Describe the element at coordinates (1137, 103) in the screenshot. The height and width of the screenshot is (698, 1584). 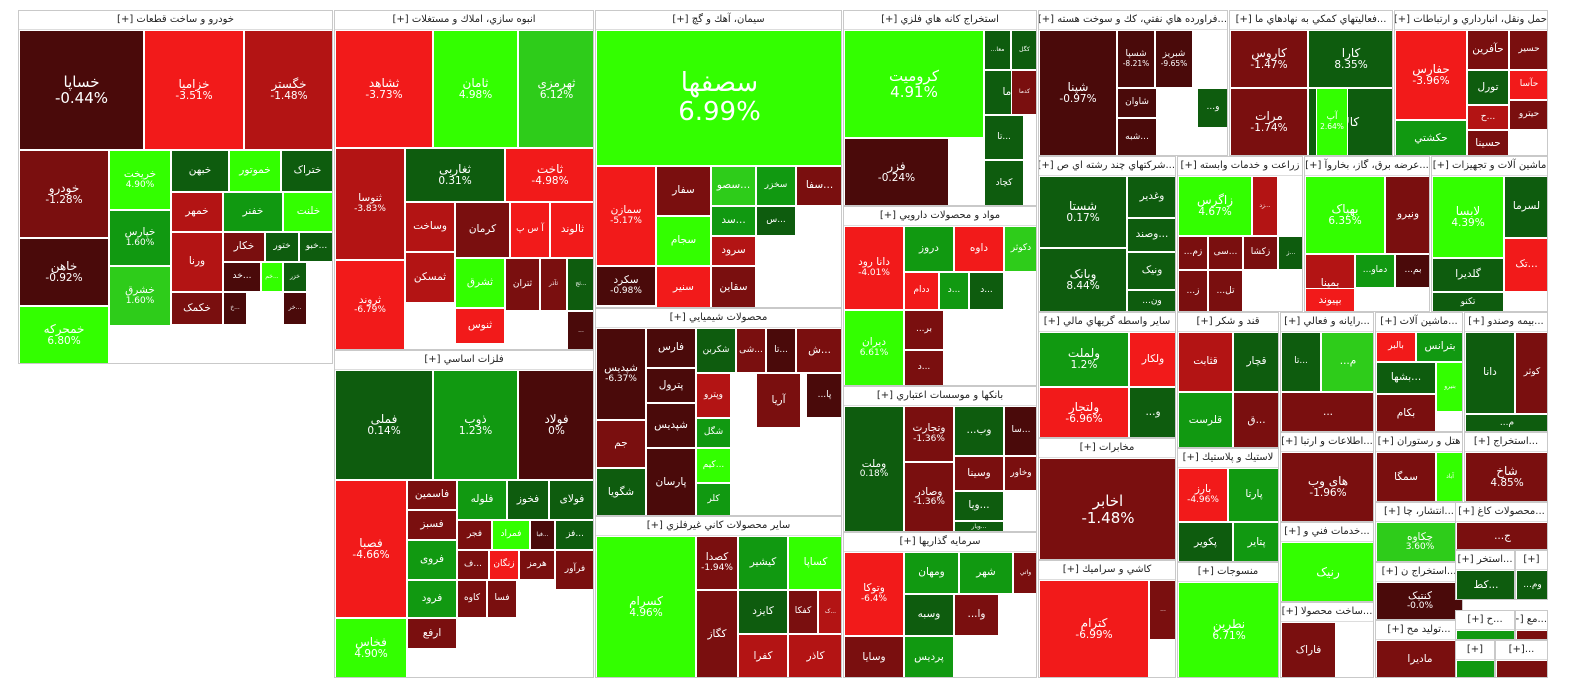
I see `stock-tile: شاوان` at that location.